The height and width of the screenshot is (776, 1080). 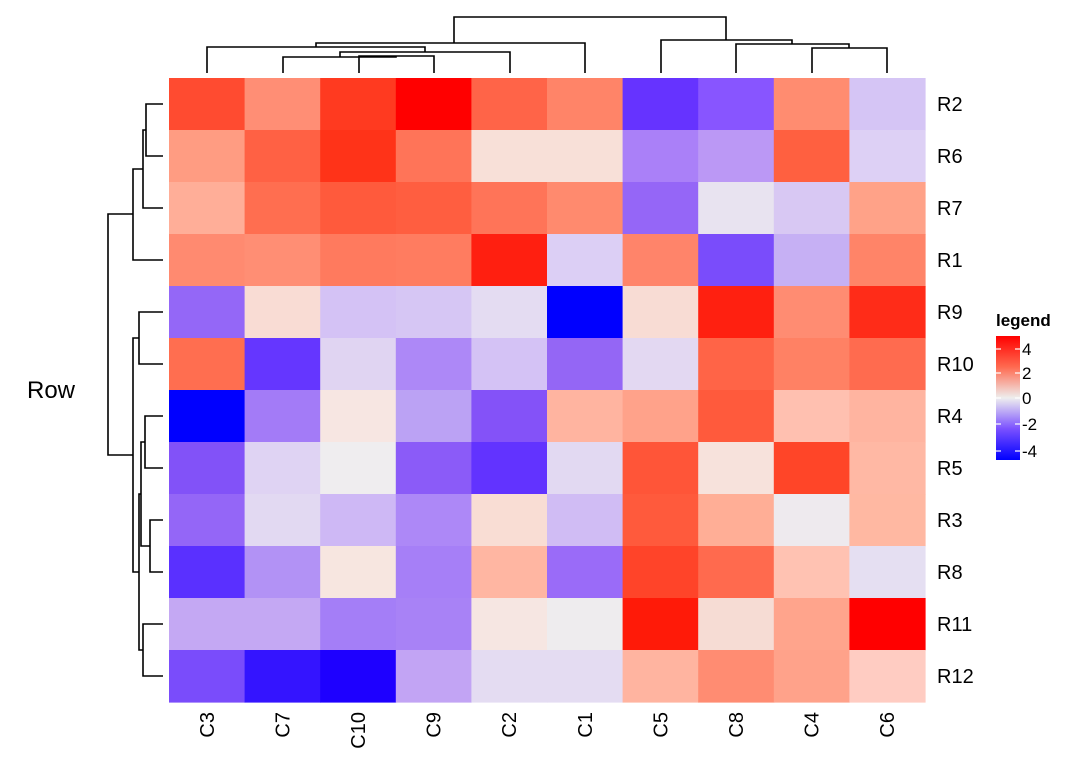 What do you see at coordinates (950, 209) in the screenshot?
I see `row-label: R7` at bounding box center [950, 209].